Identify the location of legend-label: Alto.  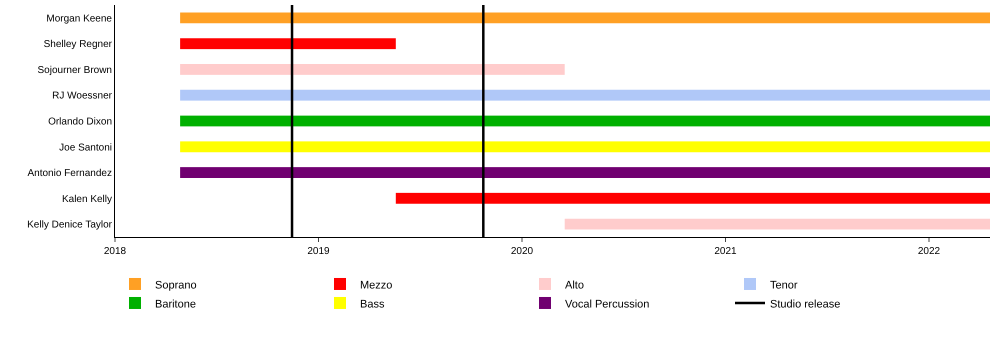
(574, 285).